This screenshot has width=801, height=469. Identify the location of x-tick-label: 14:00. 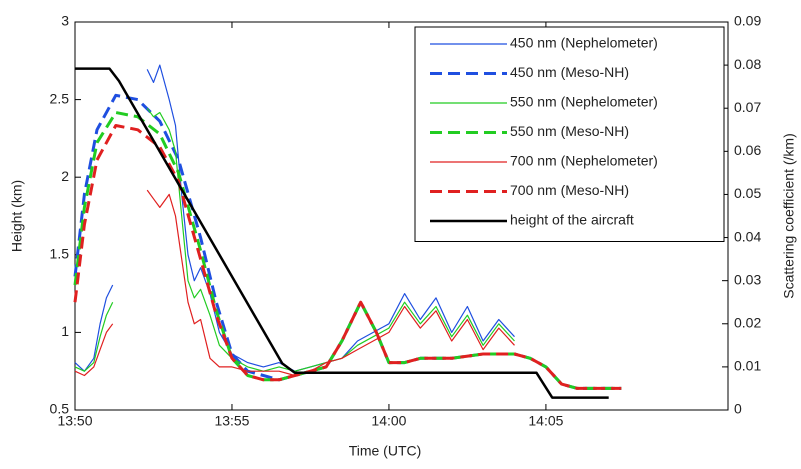
(388, 421).